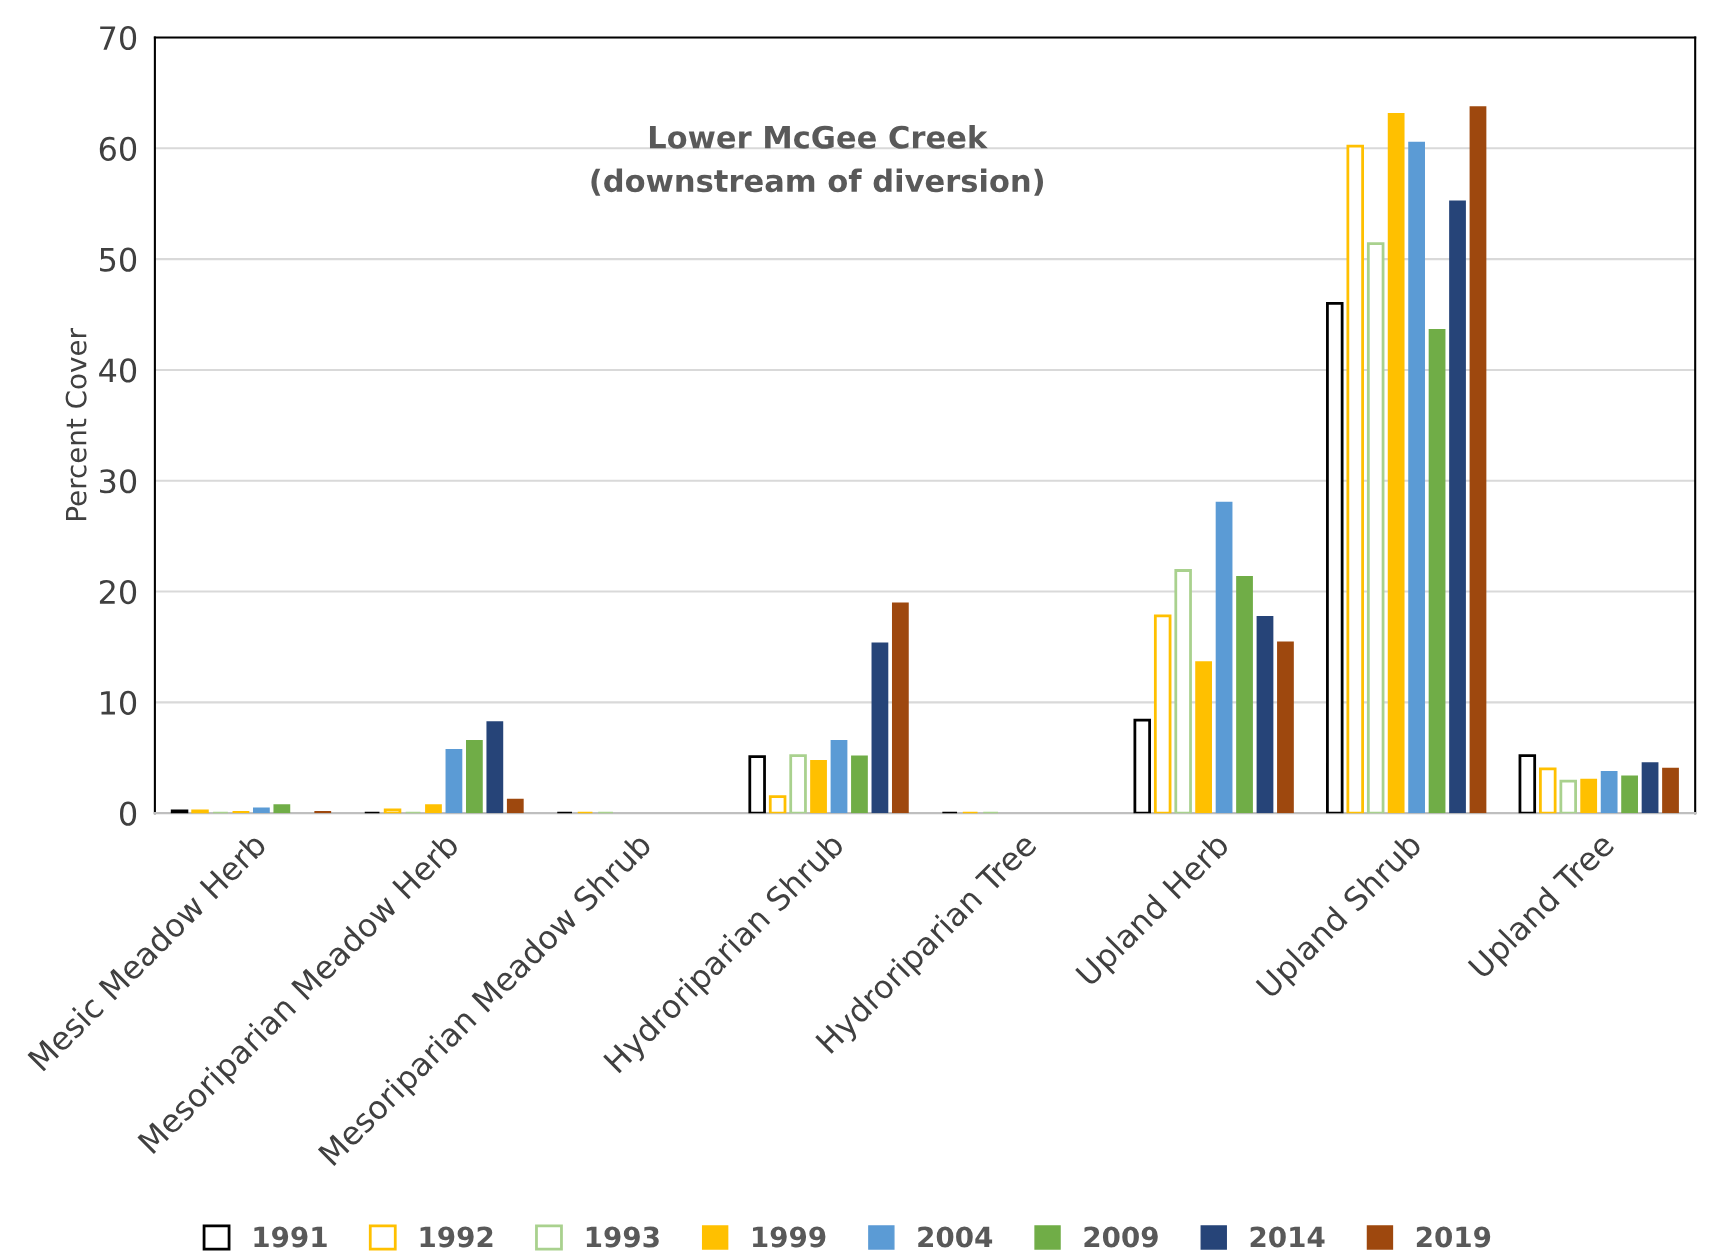  Describe the element at coordinates (1287, 1237) in the screenshot. I see `legend-label: 2014` at that location.